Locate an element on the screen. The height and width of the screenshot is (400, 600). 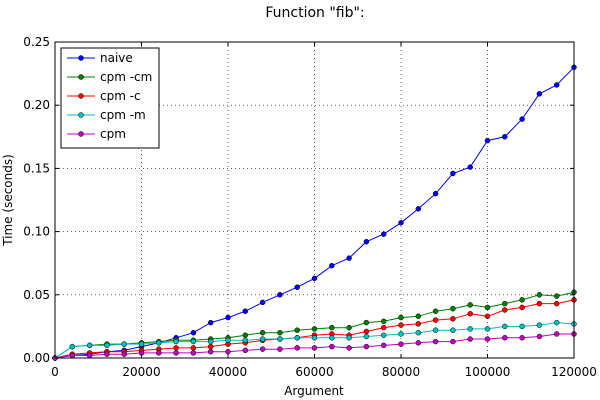
x-tick-label: 60000 is located at coordinates (314, 372).